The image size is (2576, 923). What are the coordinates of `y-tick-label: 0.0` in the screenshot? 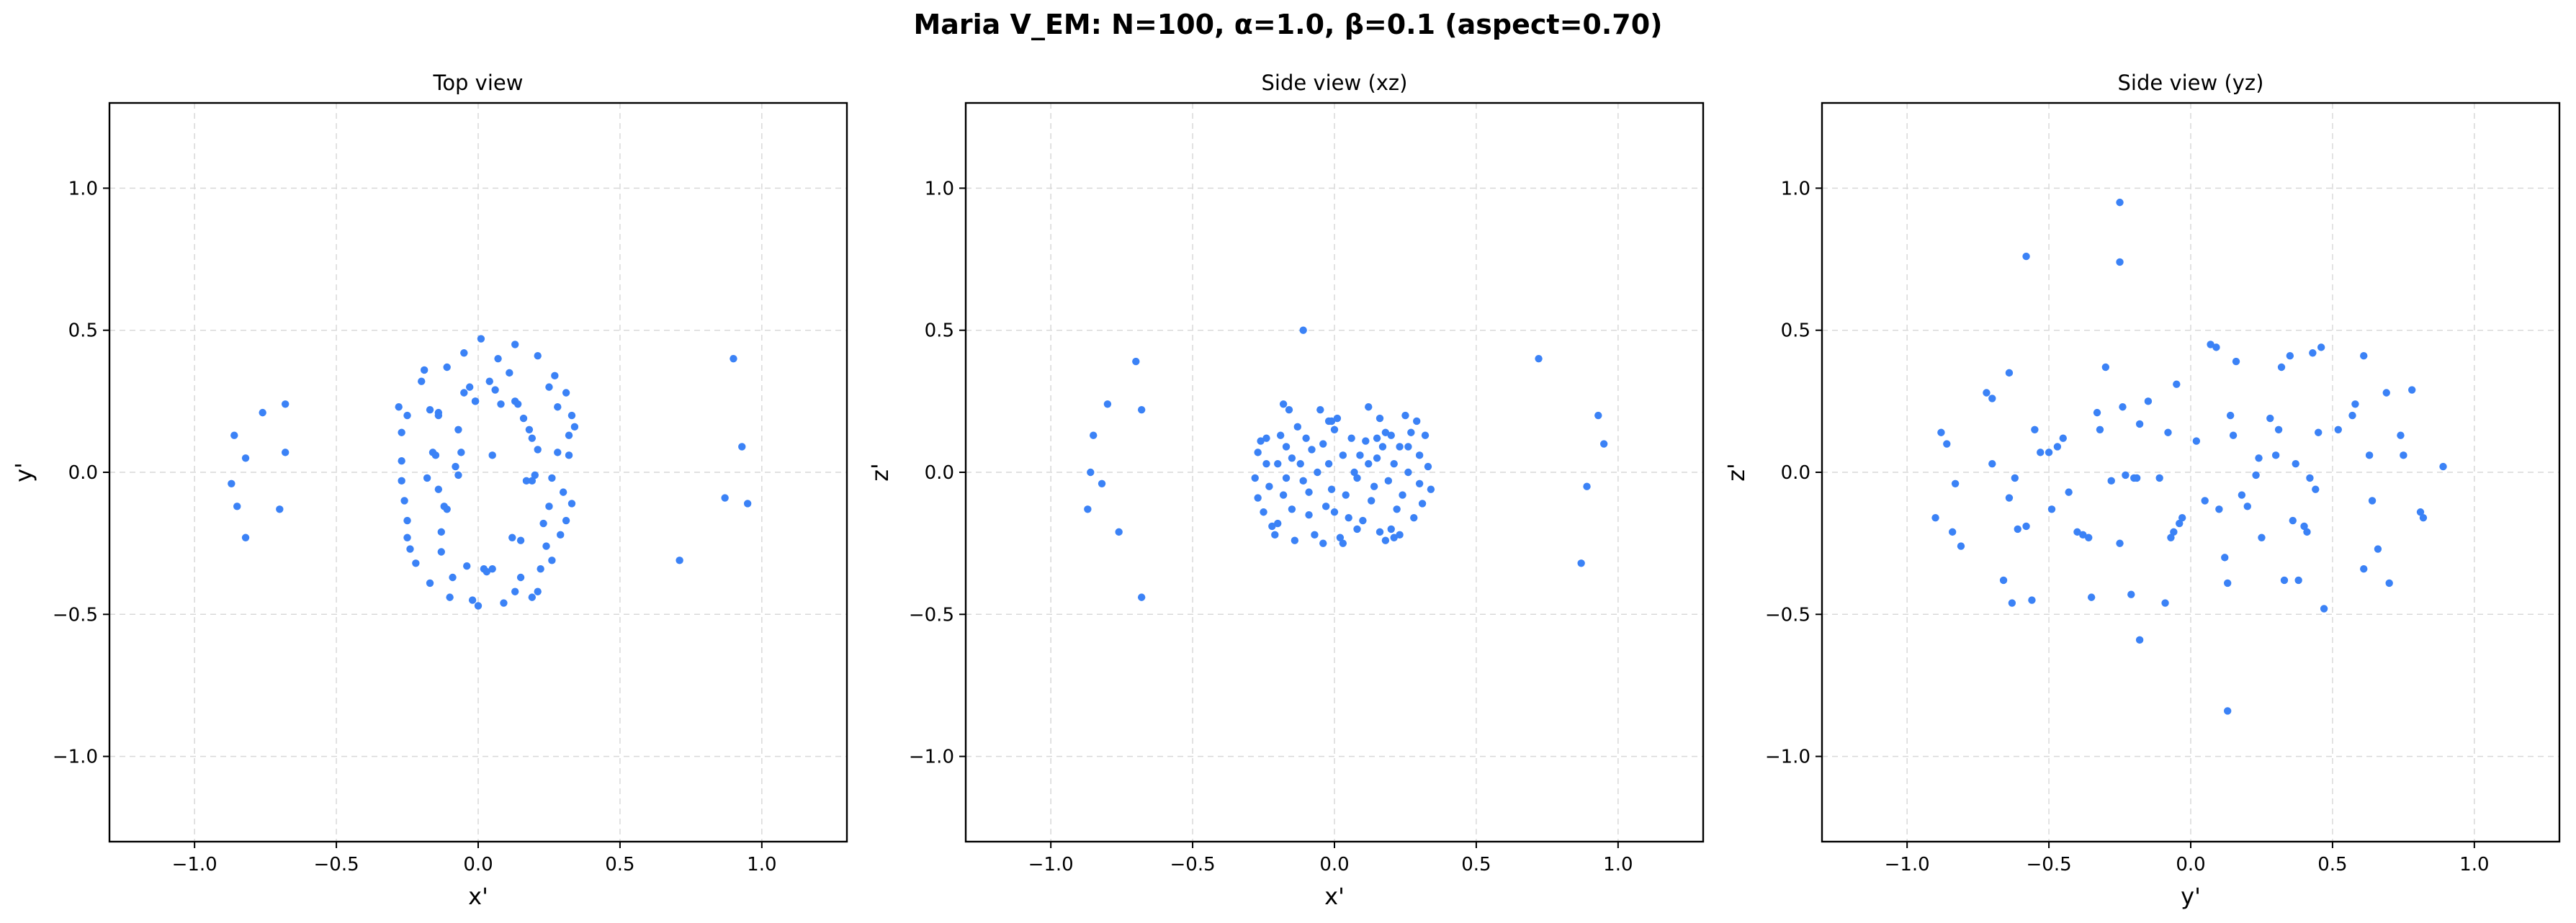 It's located at (939, 473).